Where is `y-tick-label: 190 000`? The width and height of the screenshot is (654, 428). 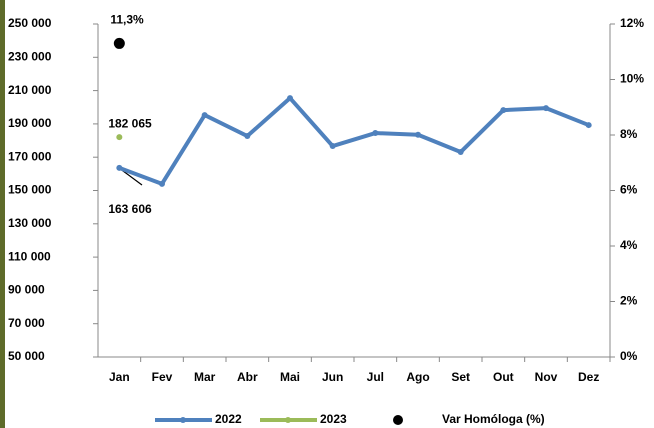 y-tick-label: 190 000 is located at coordinates (30, 123).